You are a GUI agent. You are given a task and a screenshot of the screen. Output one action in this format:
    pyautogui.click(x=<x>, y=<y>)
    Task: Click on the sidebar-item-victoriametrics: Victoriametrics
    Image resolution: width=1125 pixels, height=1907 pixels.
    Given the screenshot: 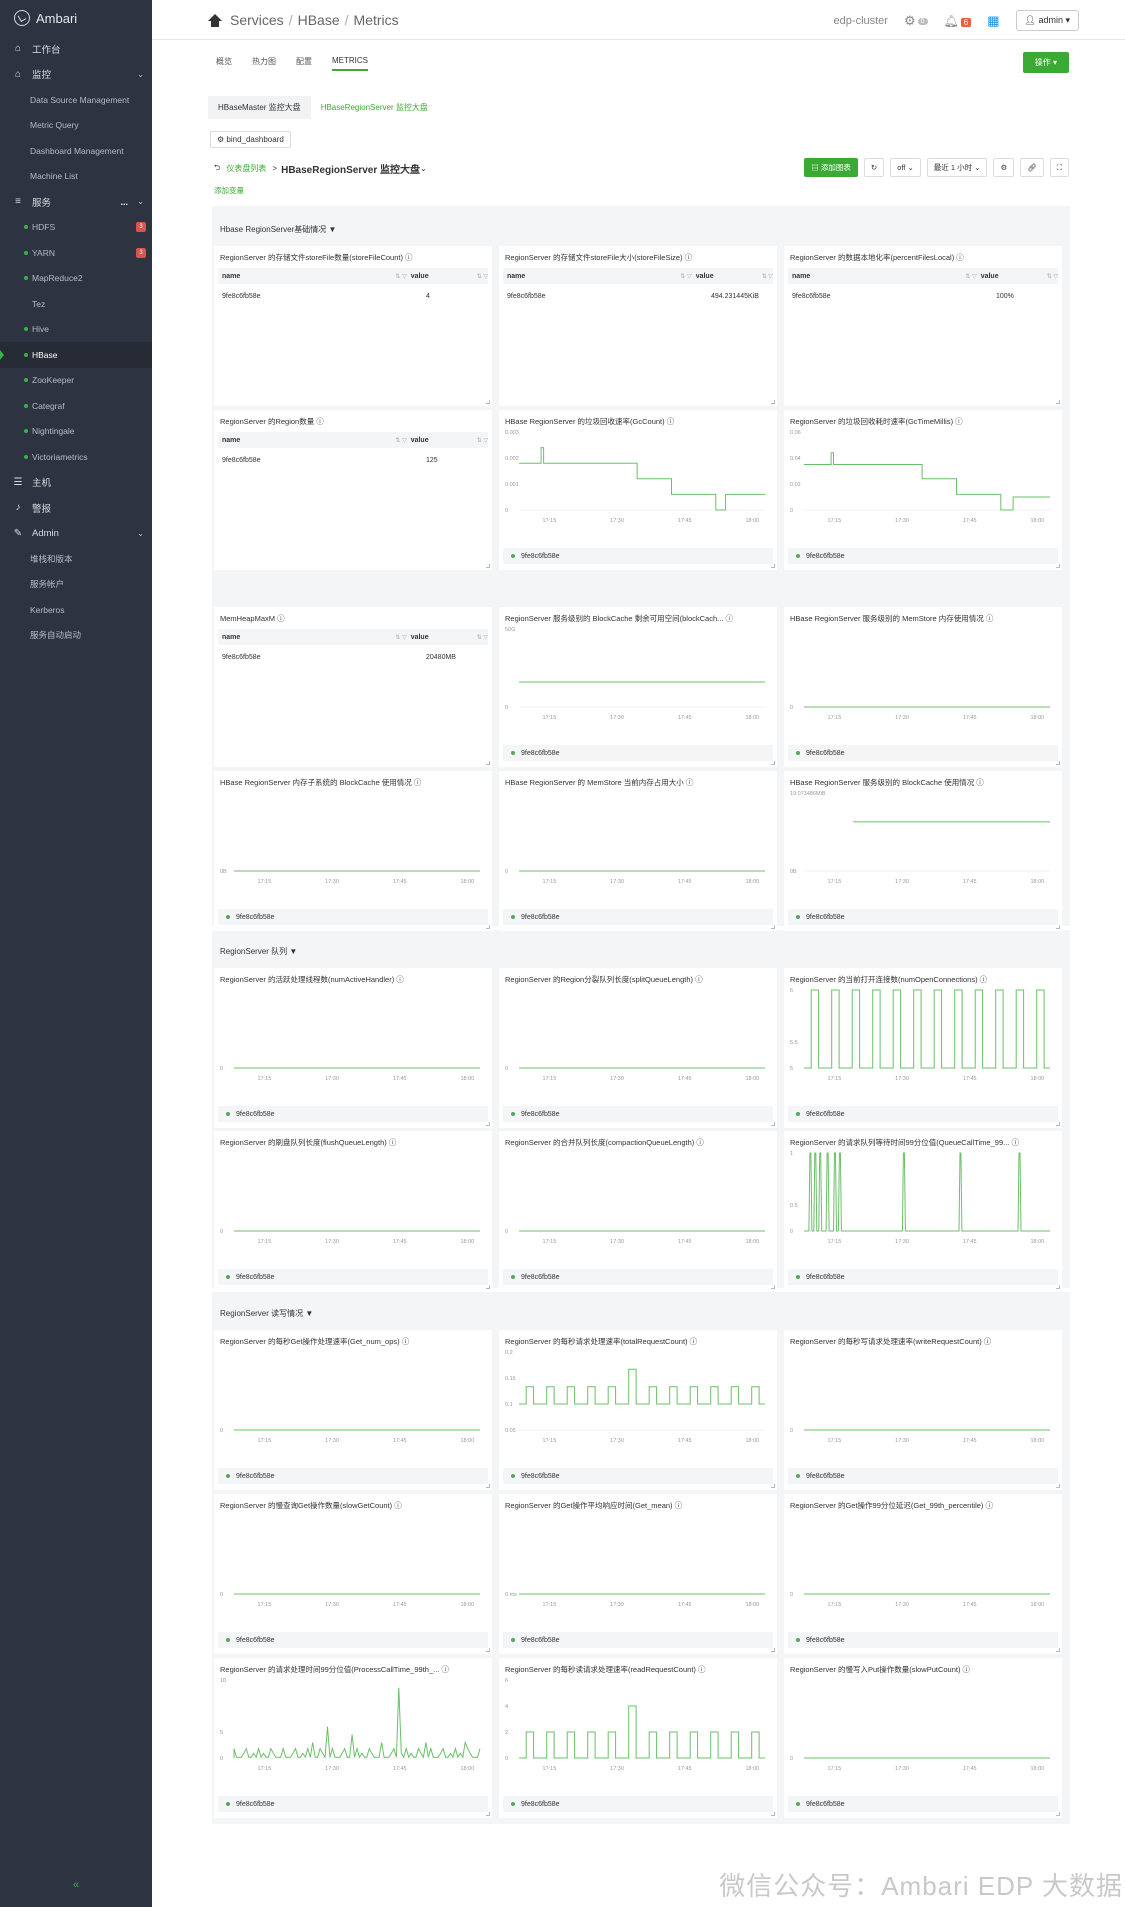 What is the action you would take?
    pyautogui.click(x=76, y=457)
    